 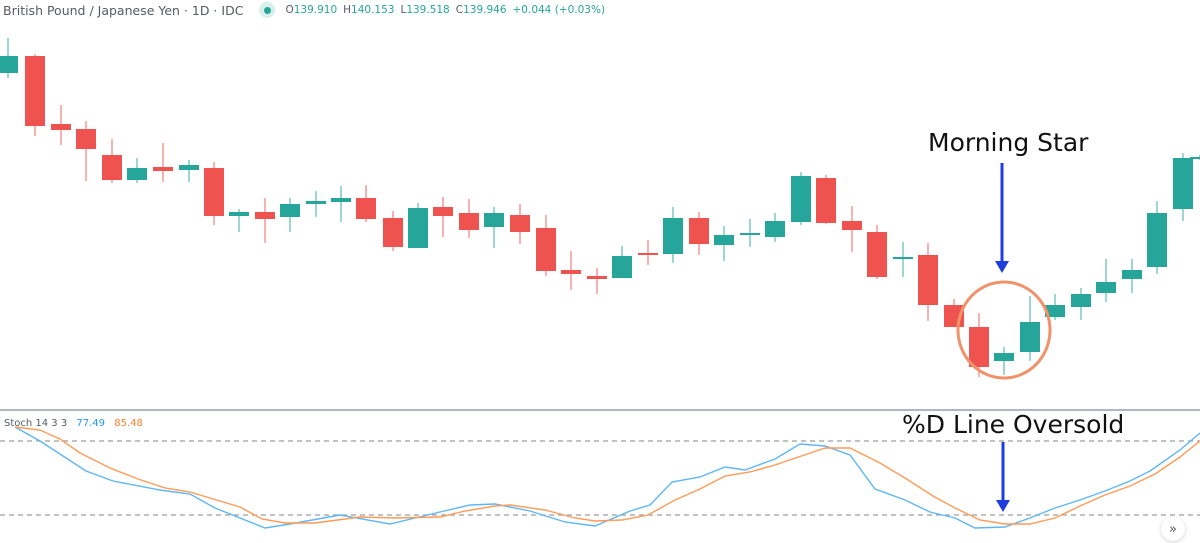 What do you see at coordinates (1004, 330) in the screenshot?
I see `morning-star-highlight-circle` at bounding box center [1004, 330].